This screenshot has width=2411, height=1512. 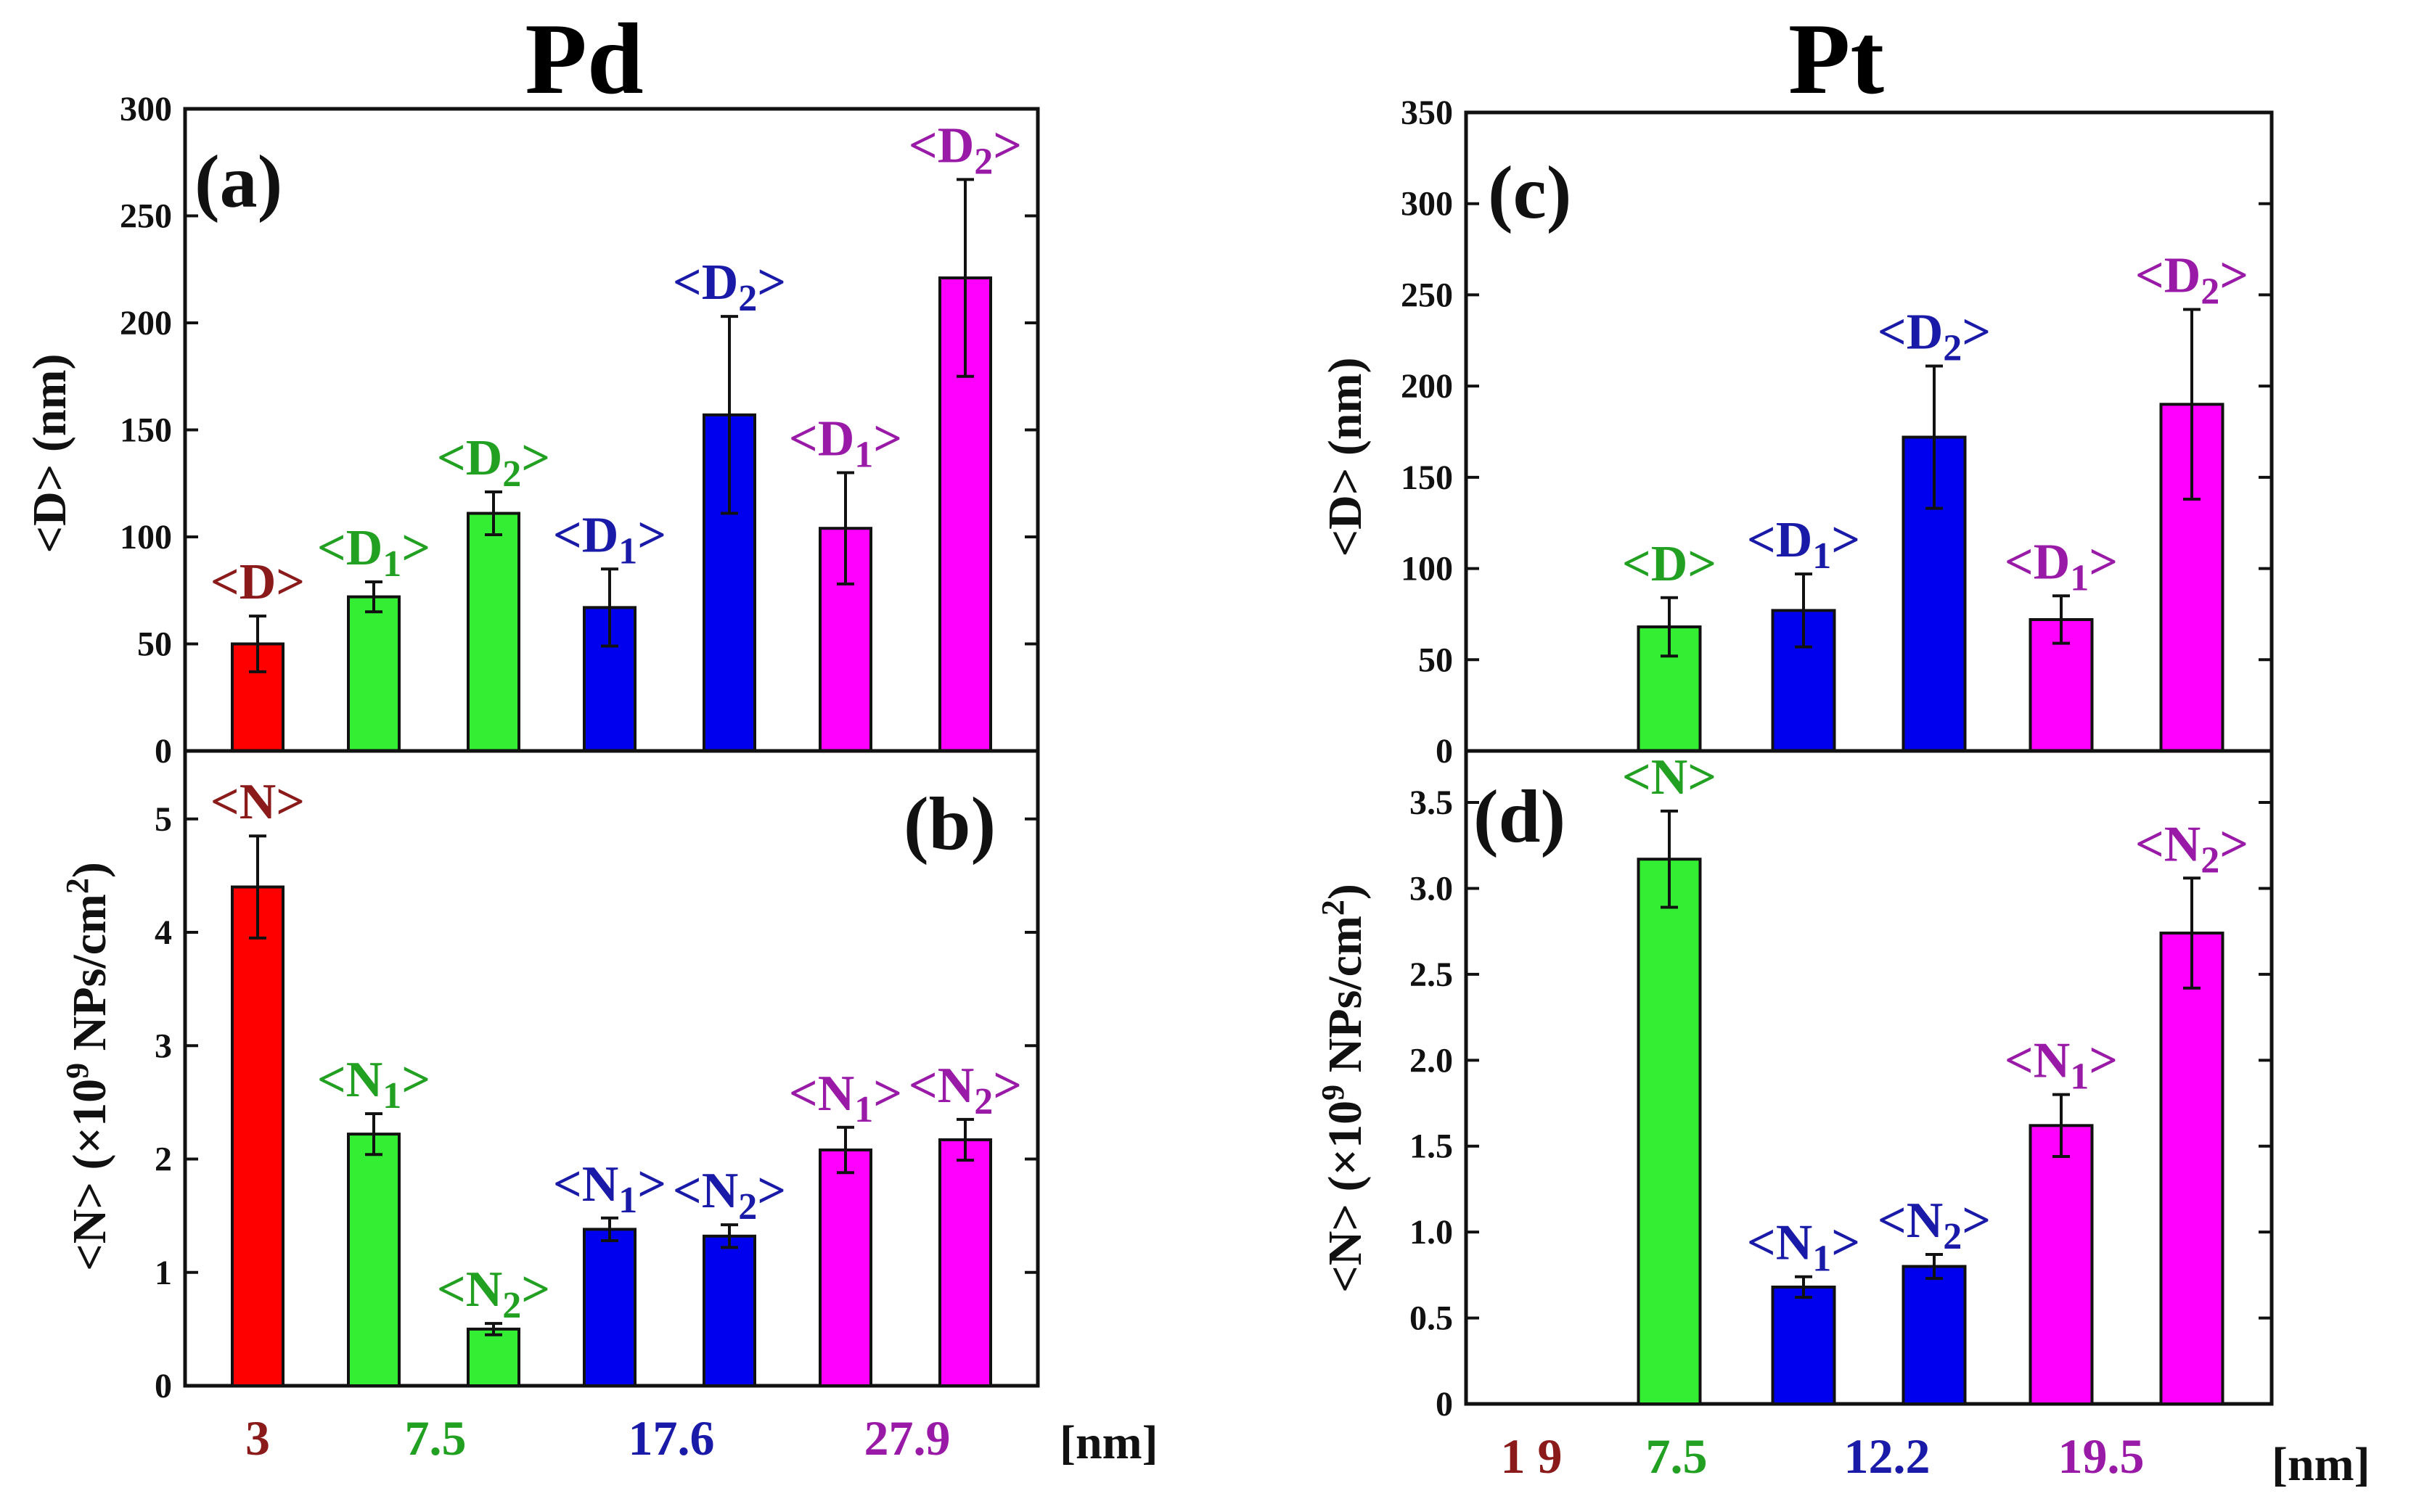 What do you see at coordinates (146, 430) in the screenshot?
I see `y-tick-label-a: 150` at bounding box center [146, 430].